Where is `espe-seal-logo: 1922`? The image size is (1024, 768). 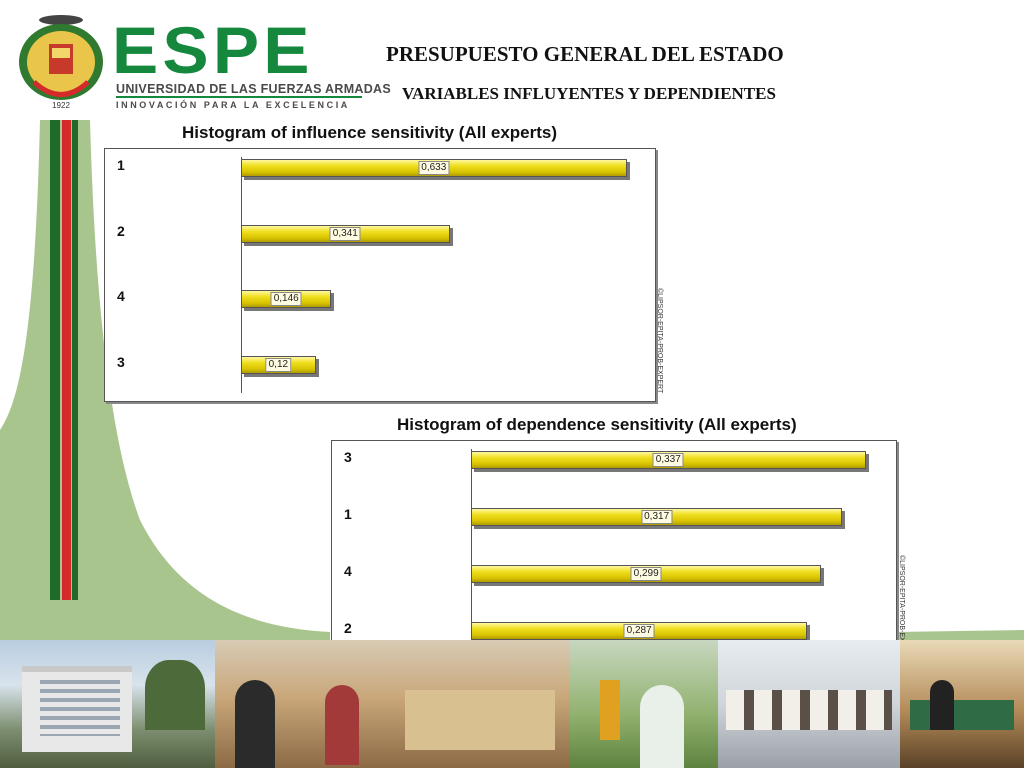 espe-seal-logo: 1922 is located at coordinates (61, 62).